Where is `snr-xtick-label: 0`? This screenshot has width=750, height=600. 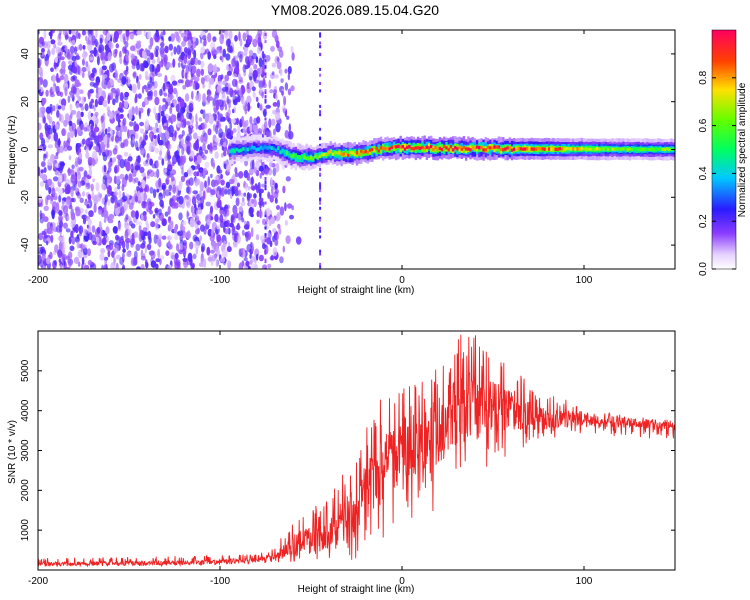 snr-xtick-label: 0 is located at coordinates (402, 581).